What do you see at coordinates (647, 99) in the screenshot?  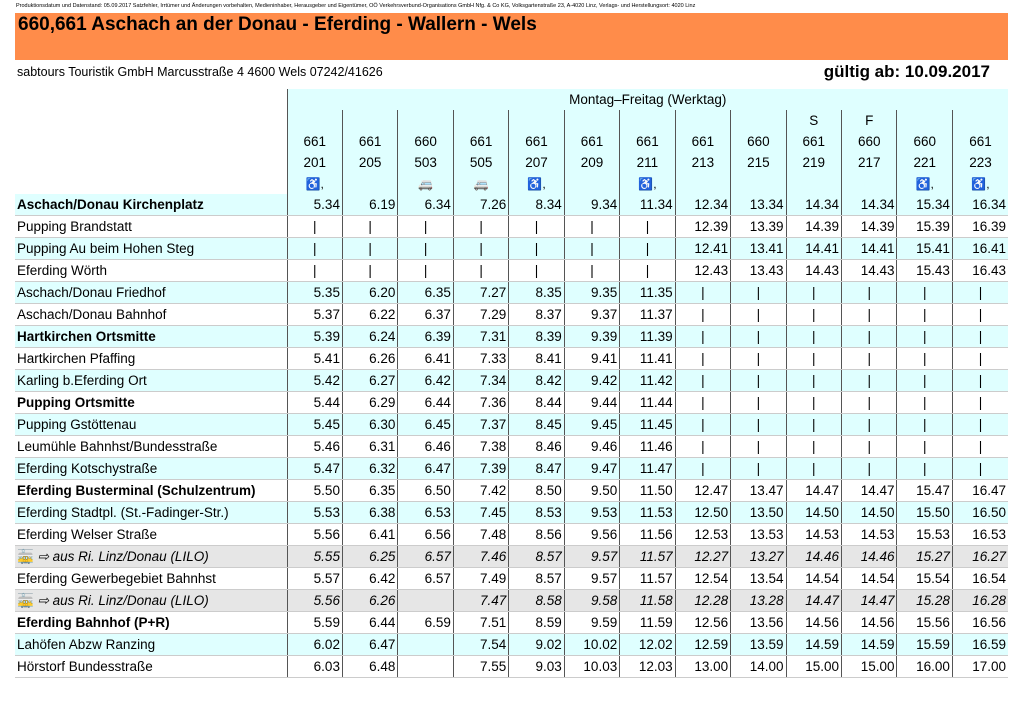 I see `service-days: Montag–Freitag (Werktag)` at bounding box center [647, 99].